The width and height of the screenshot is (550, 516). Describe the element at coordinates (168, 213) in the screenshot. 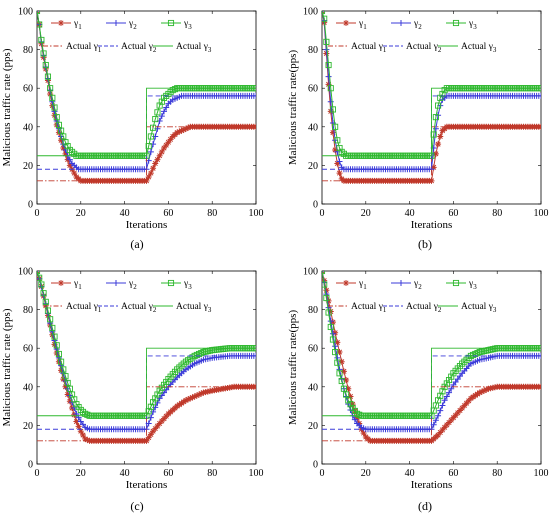

I see `x-tick-label: 60` at that location.